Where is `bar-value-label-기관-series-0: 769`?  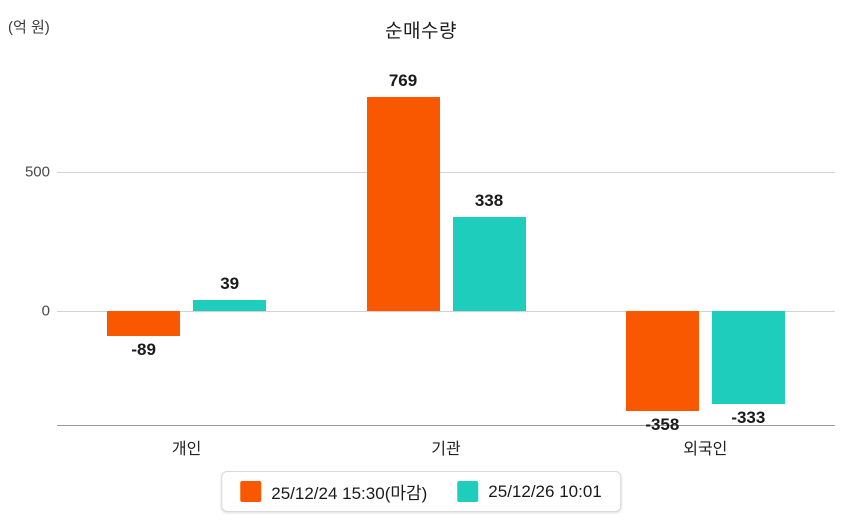 bar-value-label-기관-series-0: 769 is located at coordinates (403, 81).